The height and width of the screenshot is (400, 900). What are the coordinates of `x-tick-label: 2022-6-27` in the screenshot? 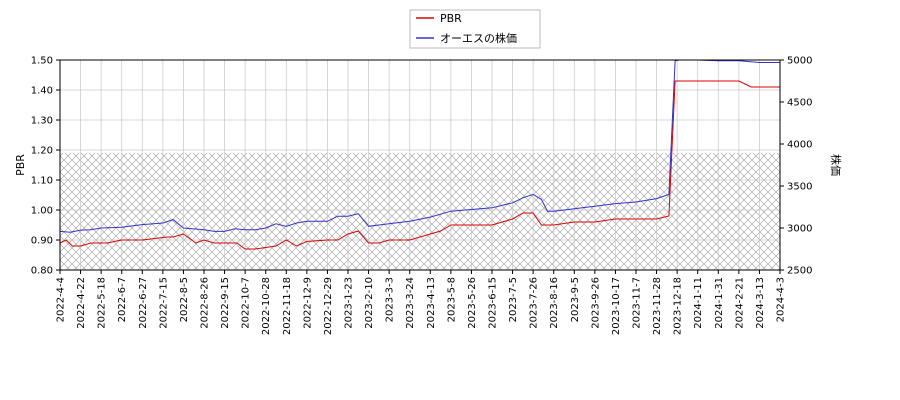 It's located at (143, 303).